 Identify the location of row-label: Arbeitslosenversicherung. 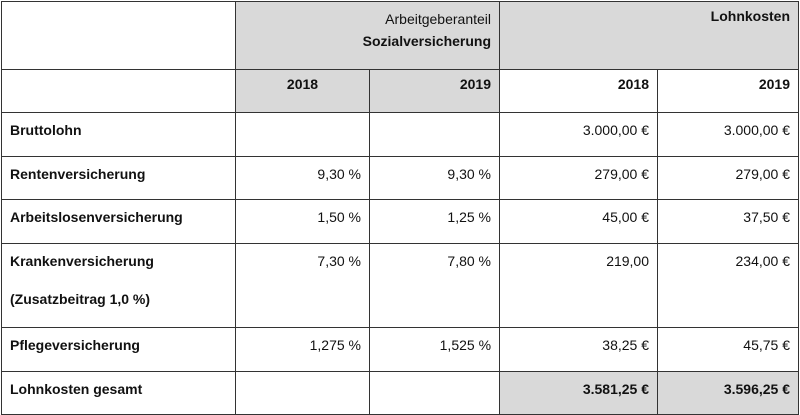
(118, 221).